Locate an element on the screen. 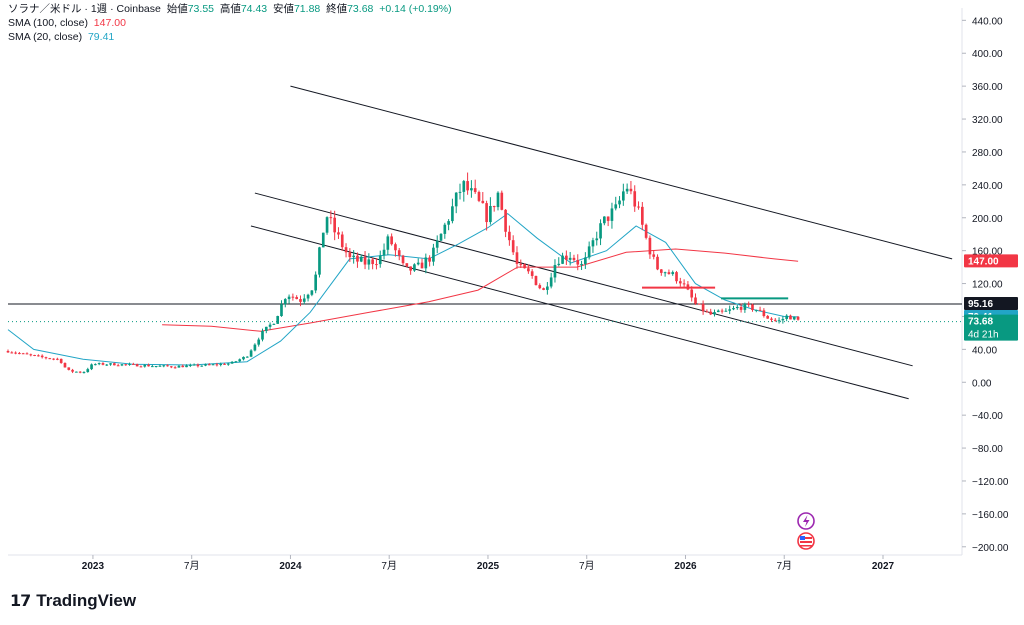  y-tick-label: 440.00 is located at coordinates (987, 21).